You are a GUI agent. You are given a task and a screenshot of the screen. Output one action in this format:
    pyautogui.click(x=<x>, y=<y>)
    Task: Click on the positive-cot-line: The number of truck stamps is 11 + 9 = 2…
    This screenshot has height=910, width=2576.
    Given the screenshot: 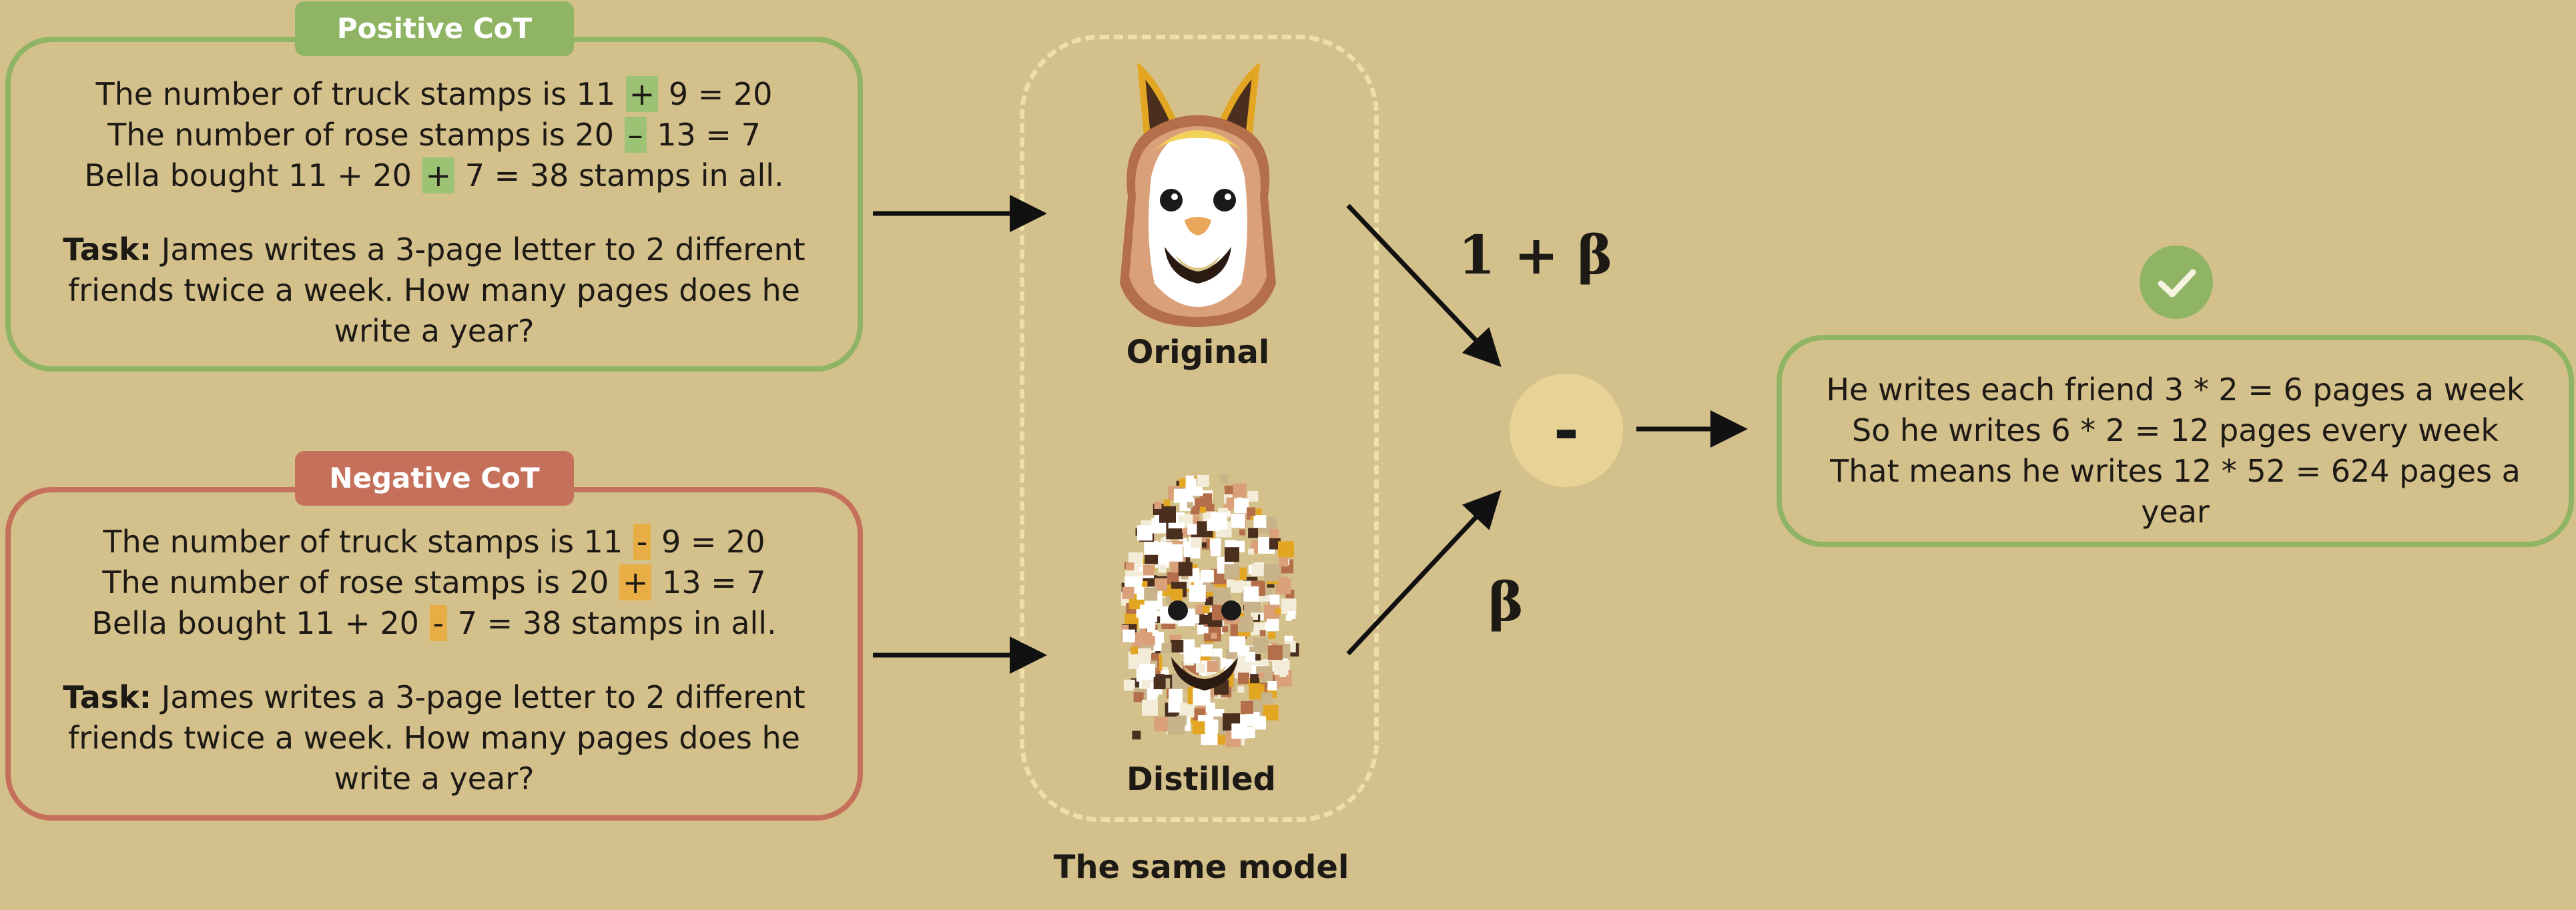 What is the action you would take?
    pyautogui.click(x=434, y=94)
    